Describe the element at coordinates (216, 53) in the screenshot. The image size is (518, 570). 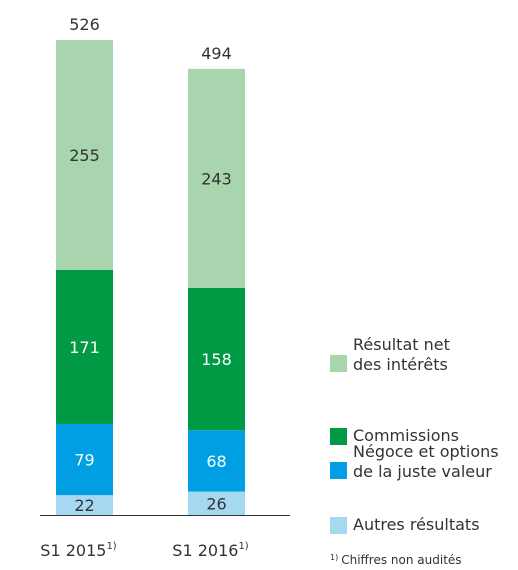
I see `total-label: 494` at that location.